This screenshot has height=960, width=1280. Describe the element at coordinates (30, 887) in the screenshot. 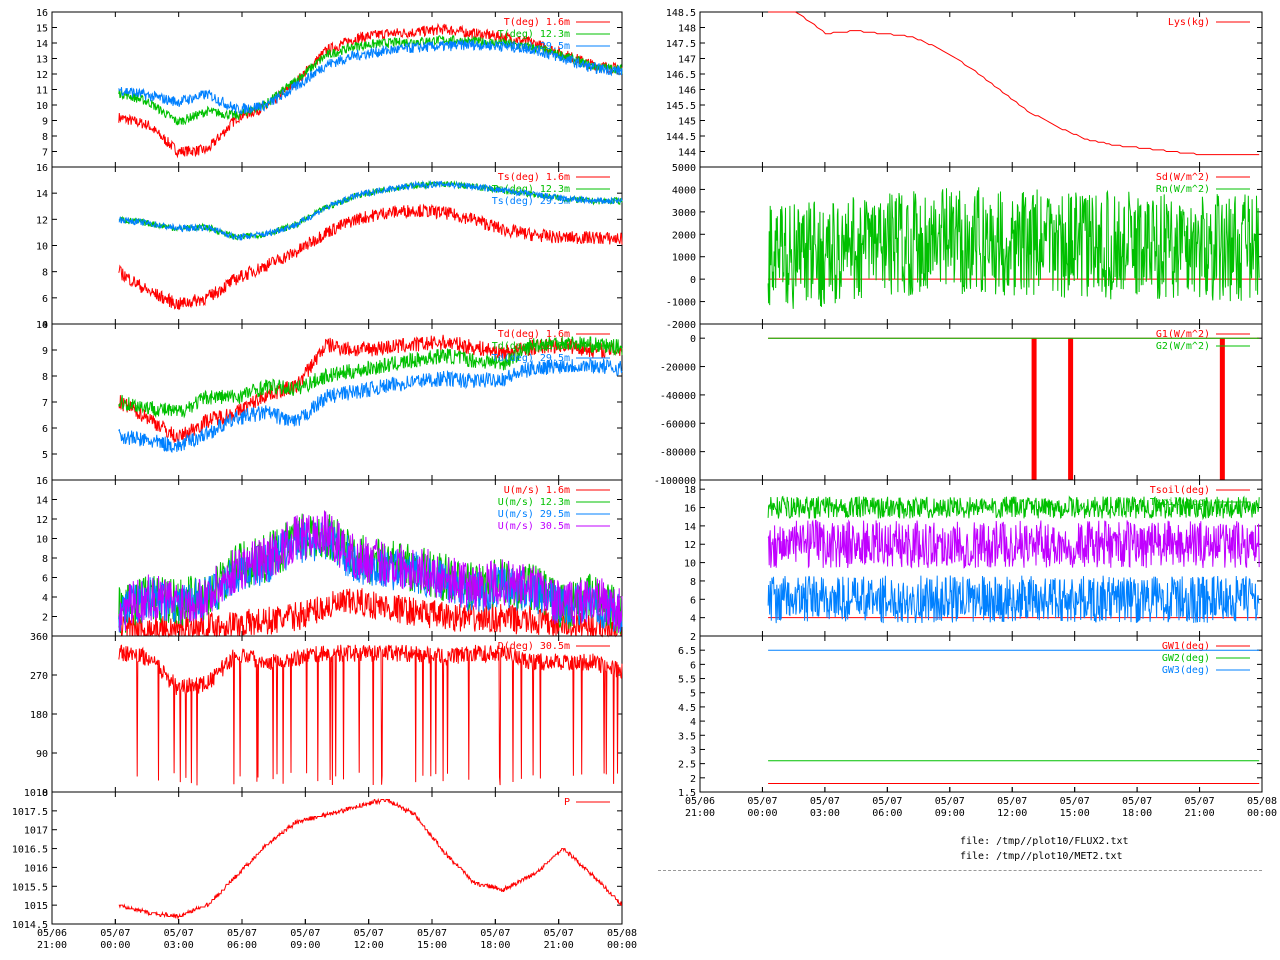

I see `y-tick-label: 1015.5` at that location.